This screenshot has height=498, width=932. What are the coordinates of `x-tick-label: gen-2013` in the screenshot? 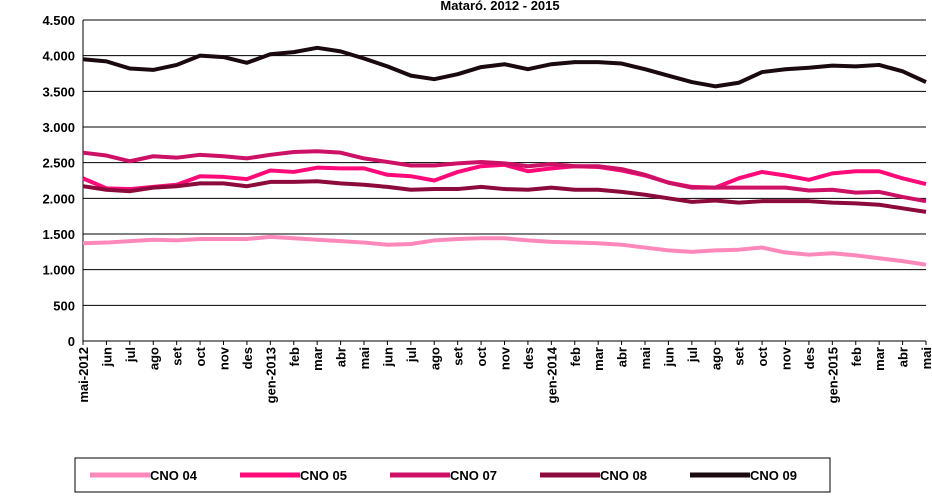 It's located at (270, 375).